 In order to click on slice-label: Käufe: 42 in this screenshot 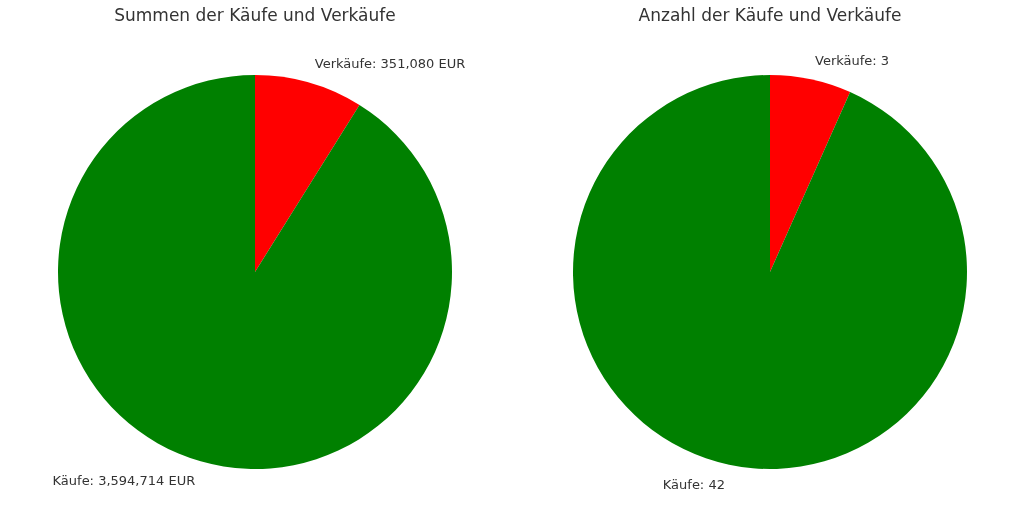, I will do `click(693, 484)`.